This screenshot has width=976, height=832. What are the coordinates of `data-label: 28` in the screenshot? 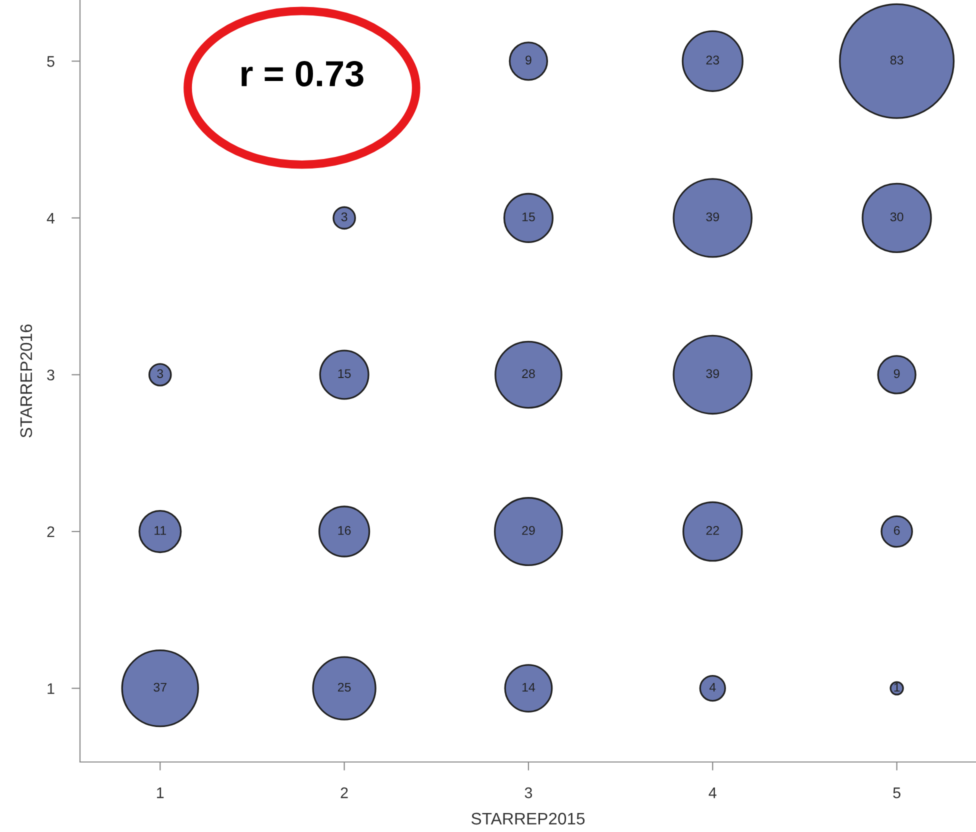 It's located at (528, 373).